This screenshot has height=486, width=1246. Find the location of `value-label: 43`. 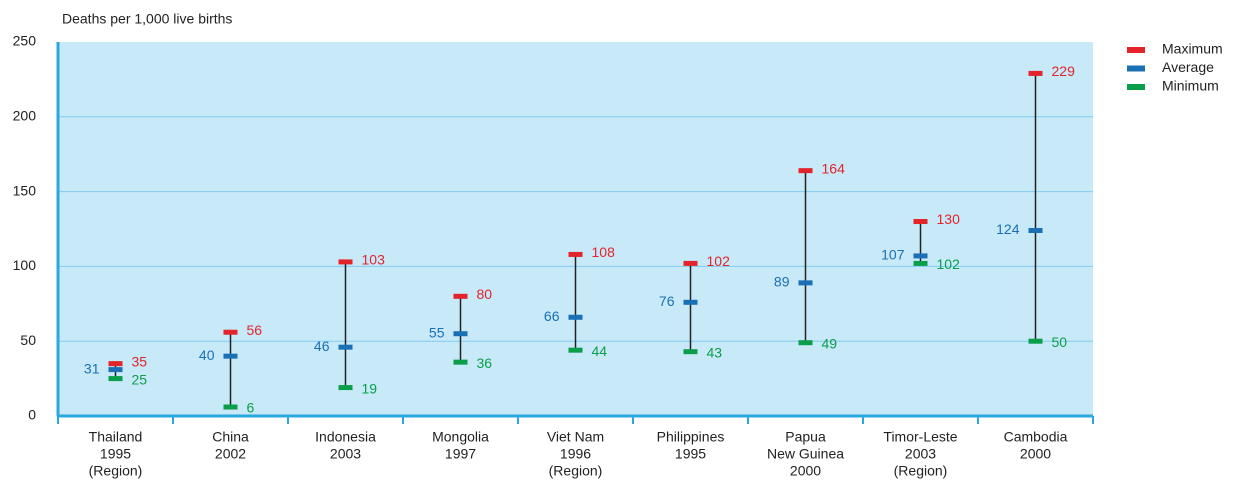

value-label: 43 is located at coordinates (715, 352).